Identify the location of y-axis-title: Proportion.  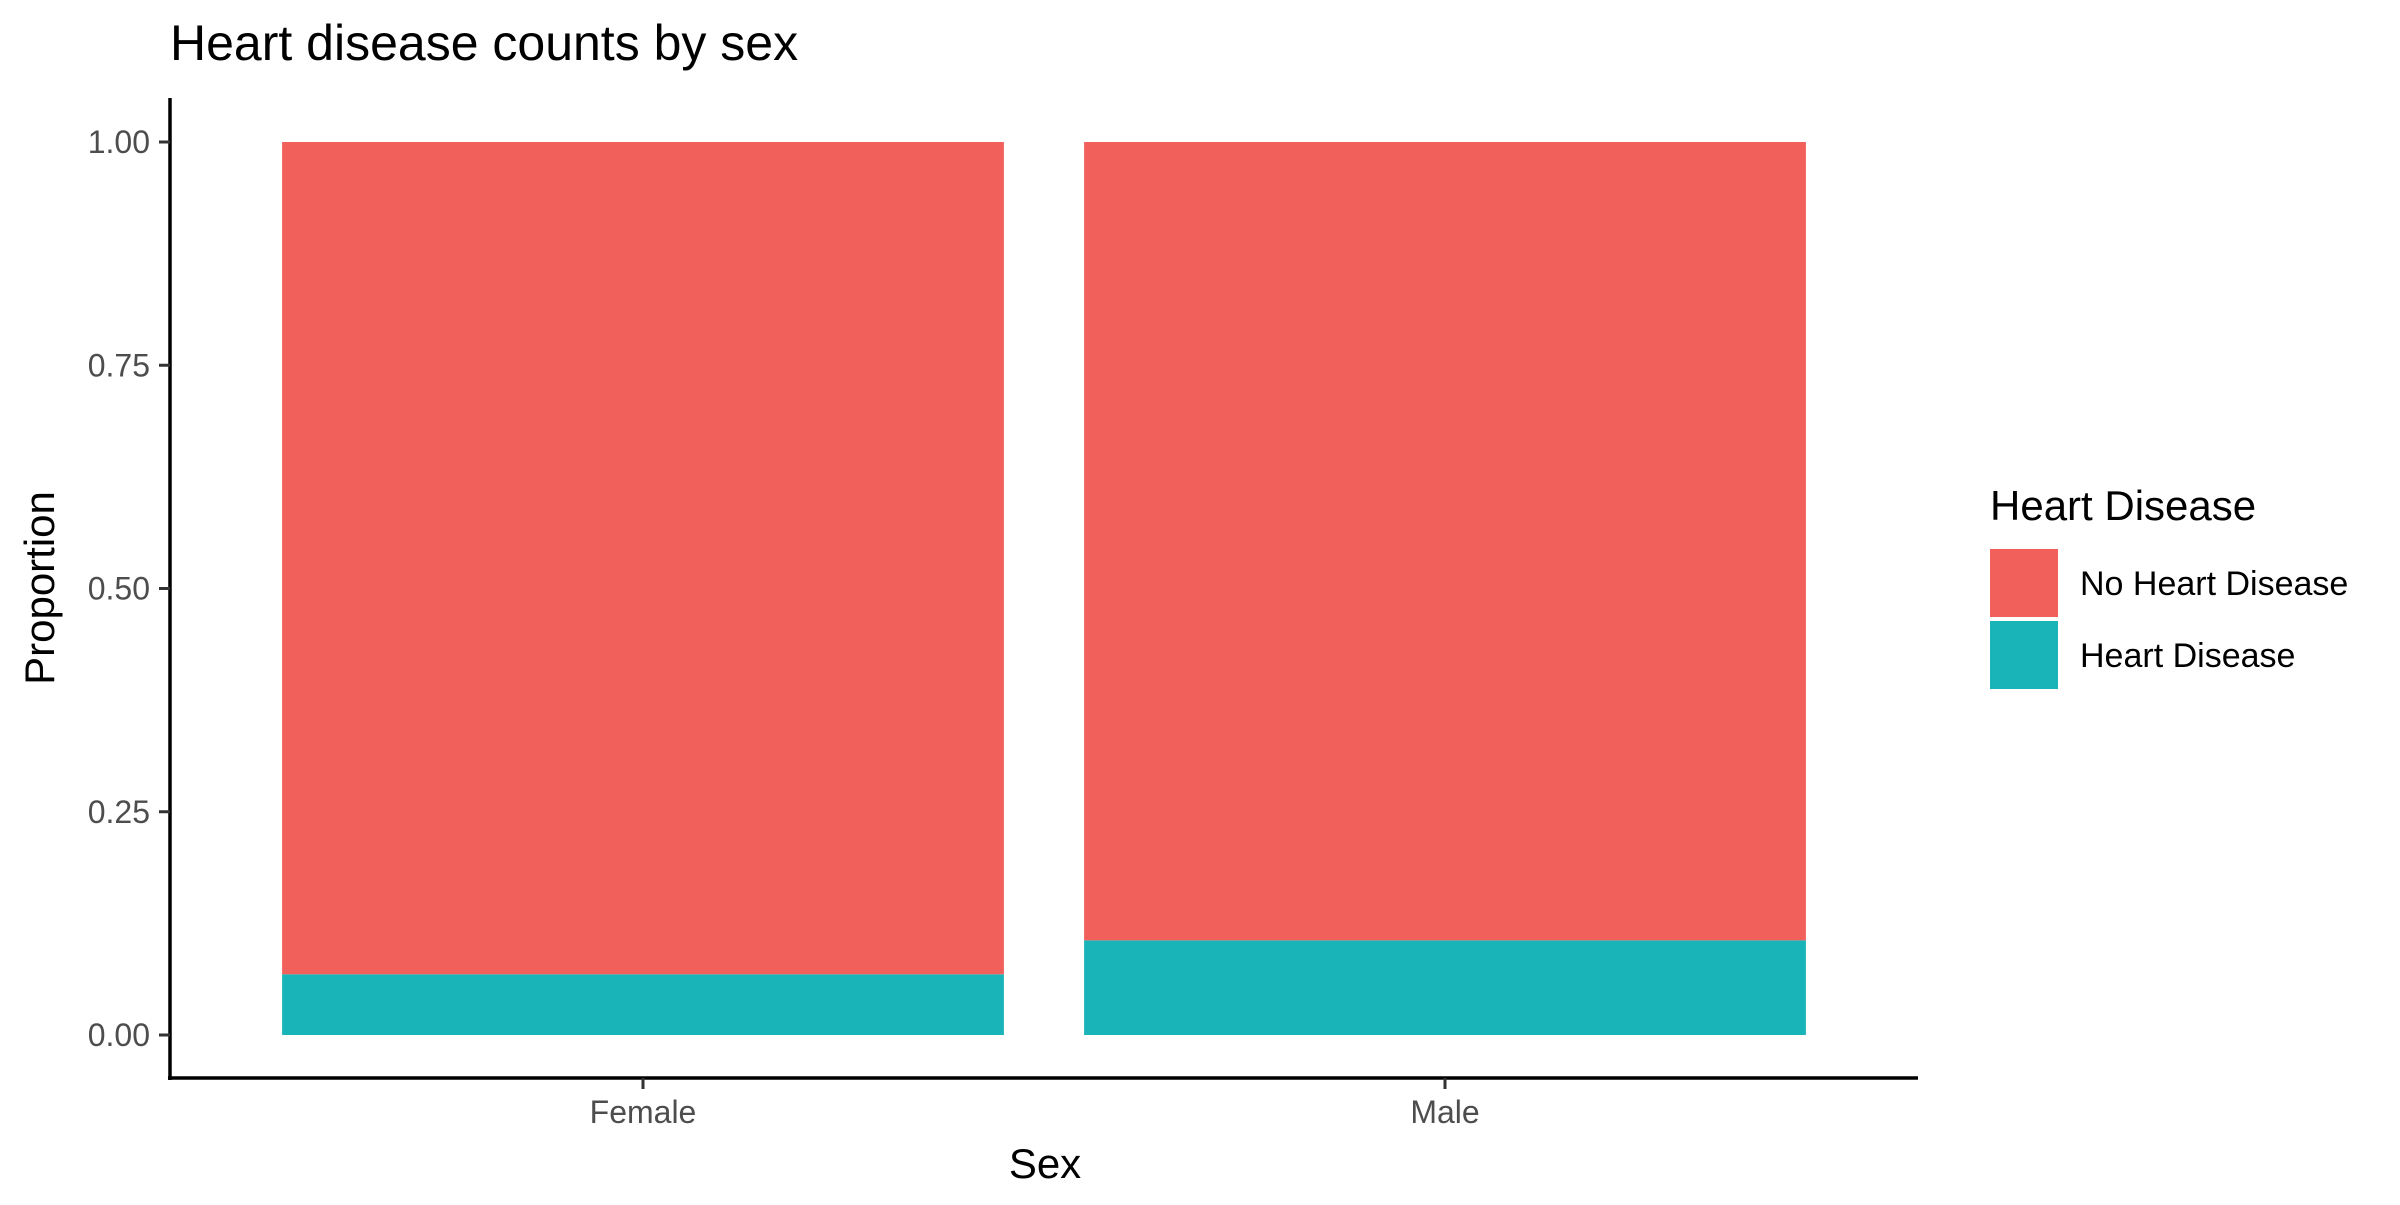
(39, 588).